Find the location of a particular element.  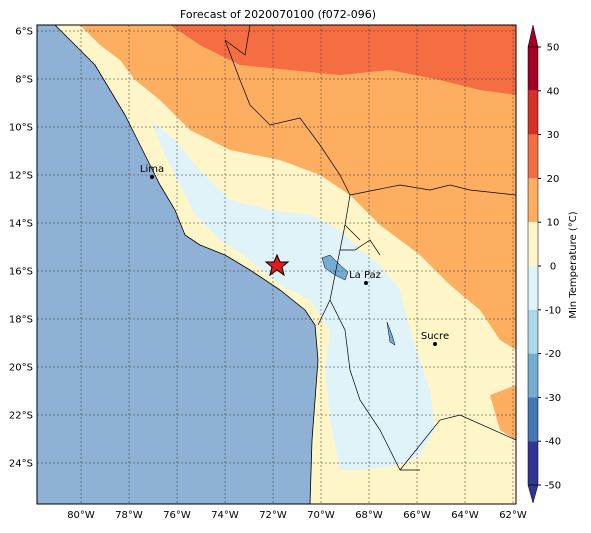

star-marker is located at coordinates (277, 265).